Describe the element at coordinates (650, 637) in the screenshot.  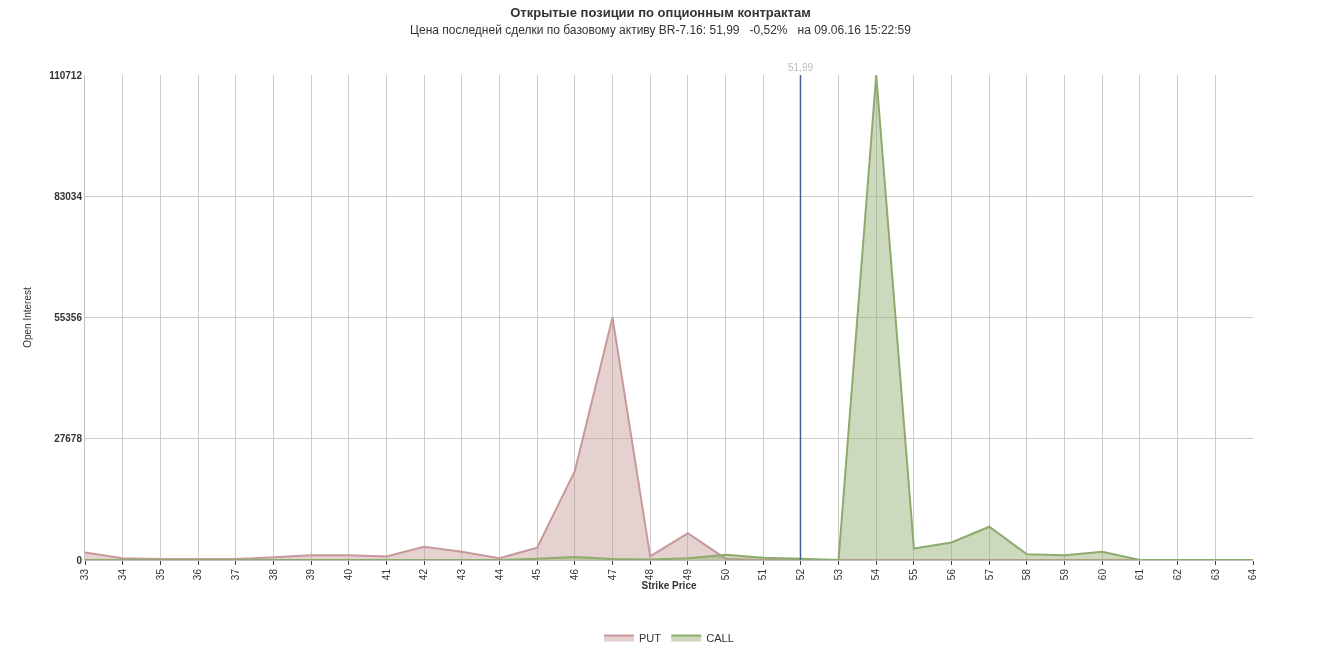
I see `legend-label: PUT` at that location.